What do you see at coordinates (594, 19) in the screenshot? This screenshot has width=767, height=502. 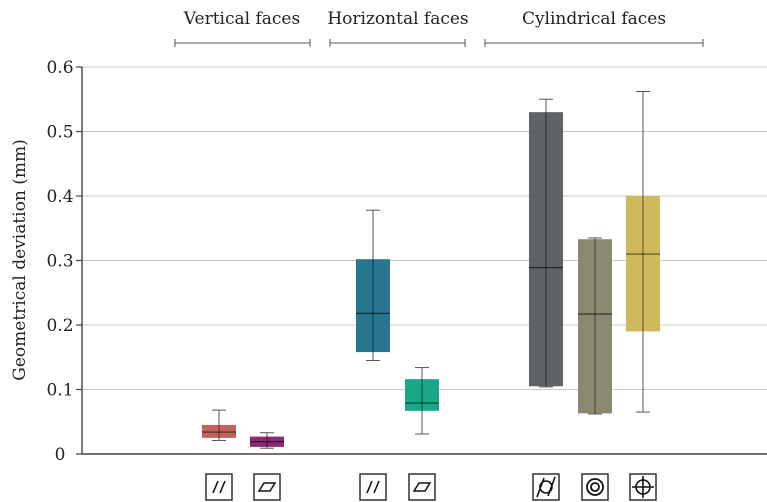 I see `group-label: Cylindrical faces` at bounding box center [594, 19].